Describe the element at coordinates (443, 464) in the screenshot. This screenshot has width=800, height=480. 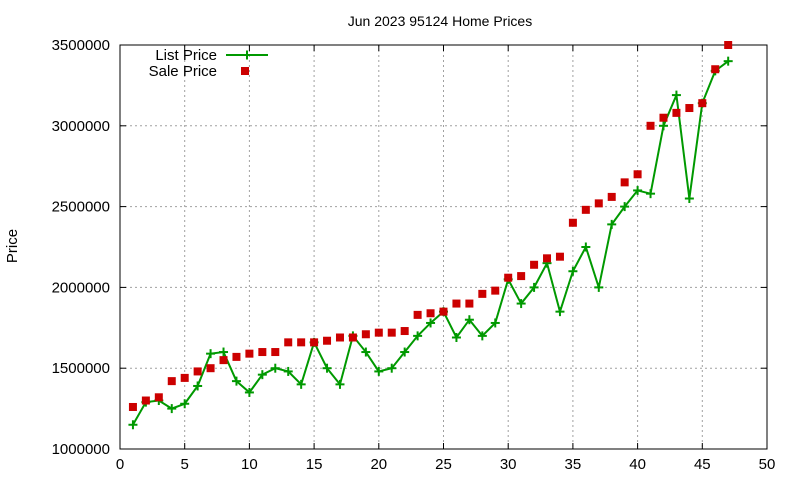
I see `x-tick-label: 25` at that location.